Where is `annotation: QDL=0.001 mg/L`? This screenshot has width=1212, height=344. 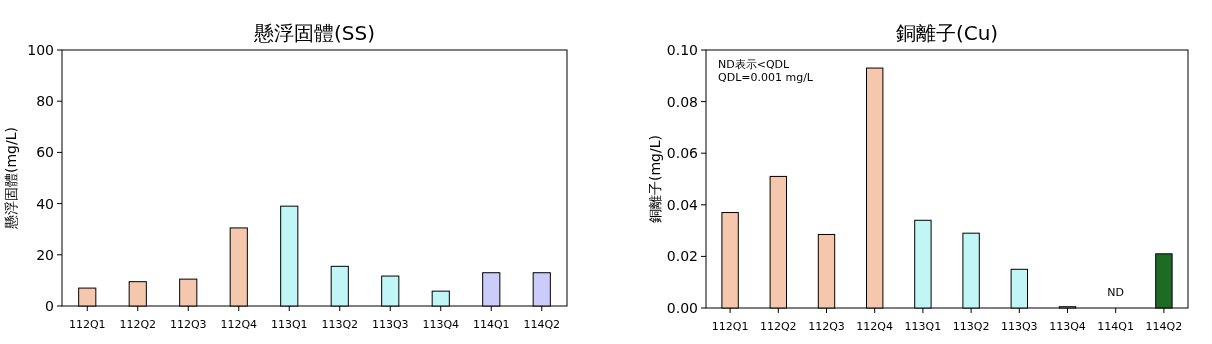 annotation: QDL=0.001 mg/L is located at coordinates (766, 77).